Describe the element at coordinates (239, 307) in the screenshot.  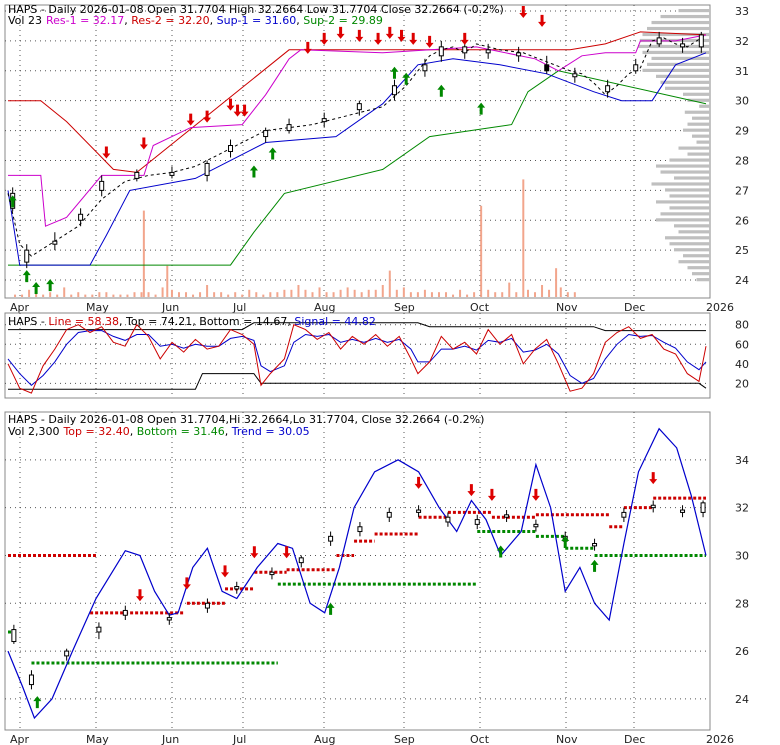
I see `x-tick-label: Jul` at that location.